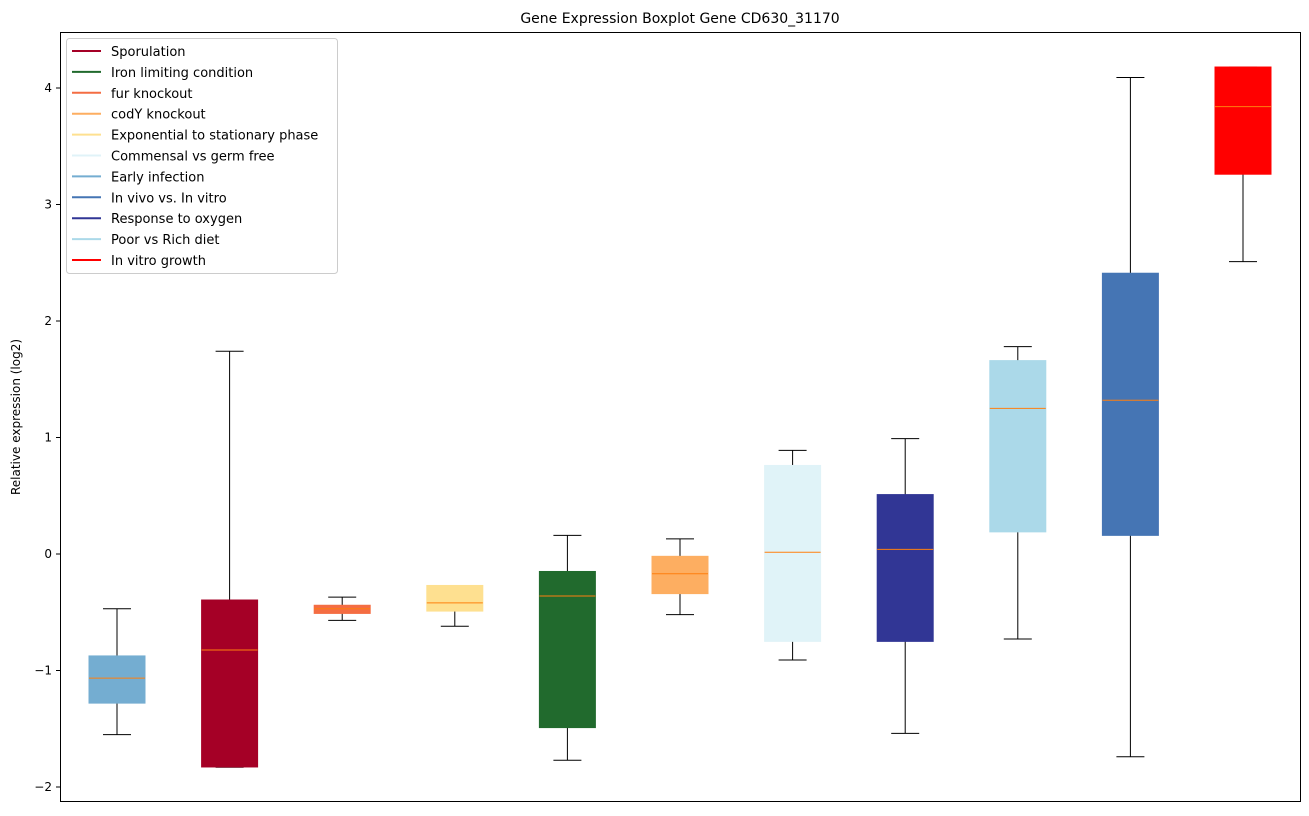 This screenshot has height=816, width=1309. I want to click on legend-label: codY knockout, so click(158, 115).